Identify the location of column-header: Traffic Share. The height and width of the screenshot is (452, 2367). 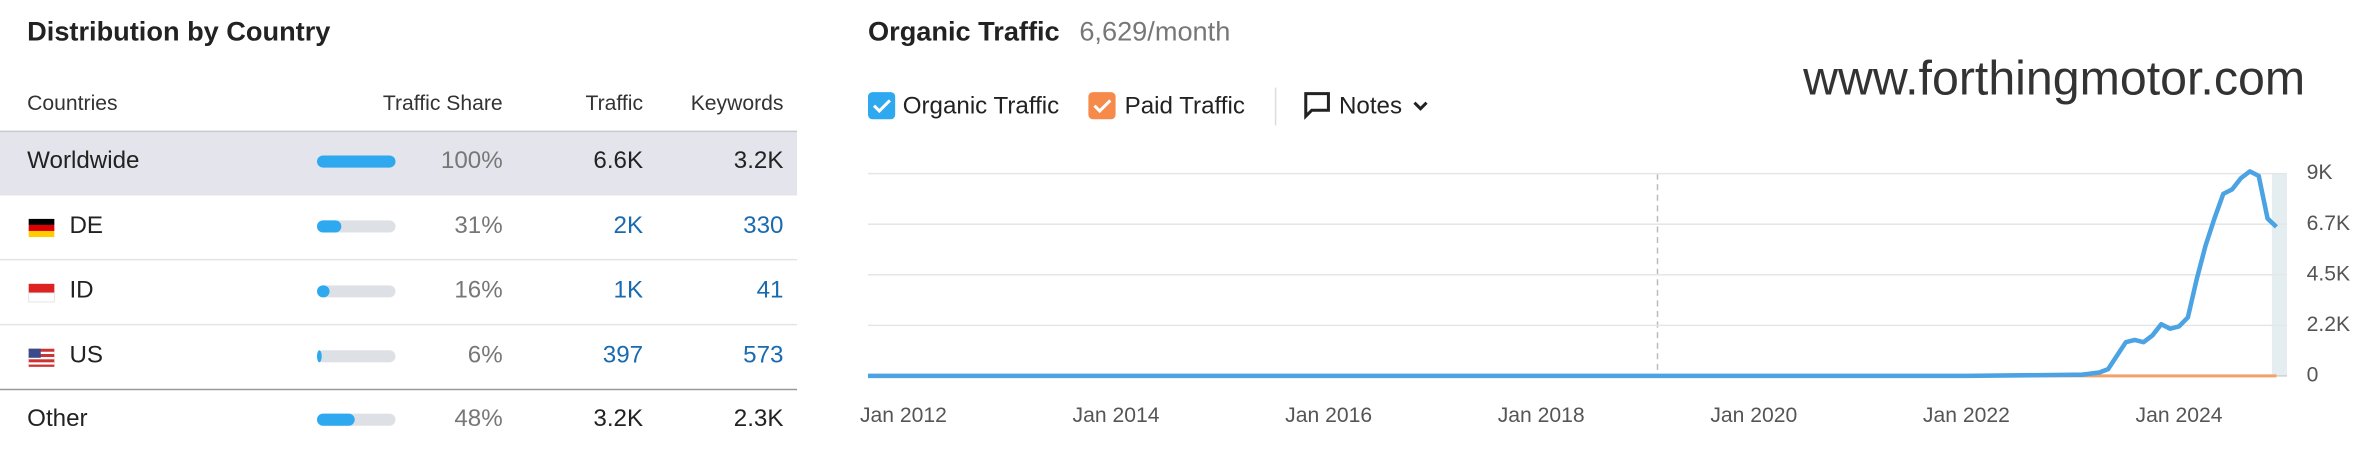
(443, 103).